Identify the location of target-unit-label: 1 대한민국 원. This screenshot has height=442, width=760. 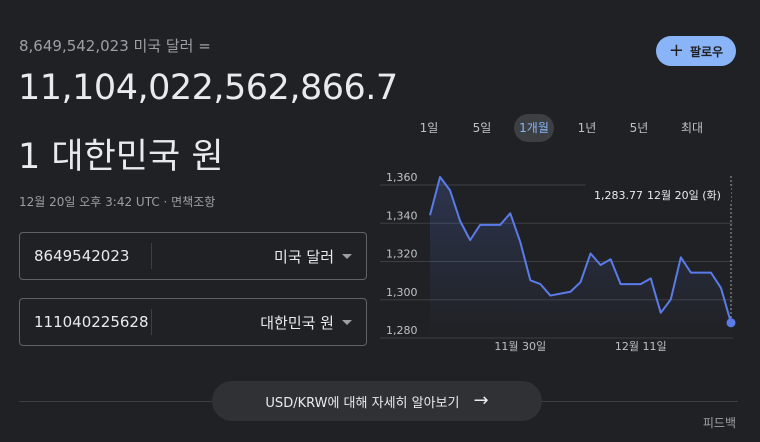
(121, 157).